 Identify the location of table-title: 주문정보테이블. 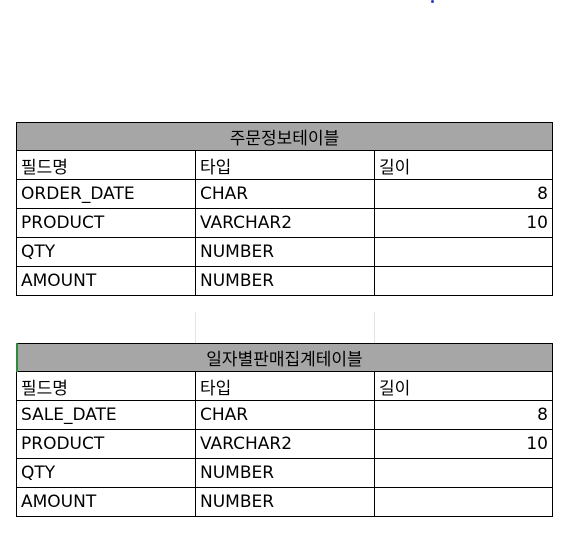
(284, 136).